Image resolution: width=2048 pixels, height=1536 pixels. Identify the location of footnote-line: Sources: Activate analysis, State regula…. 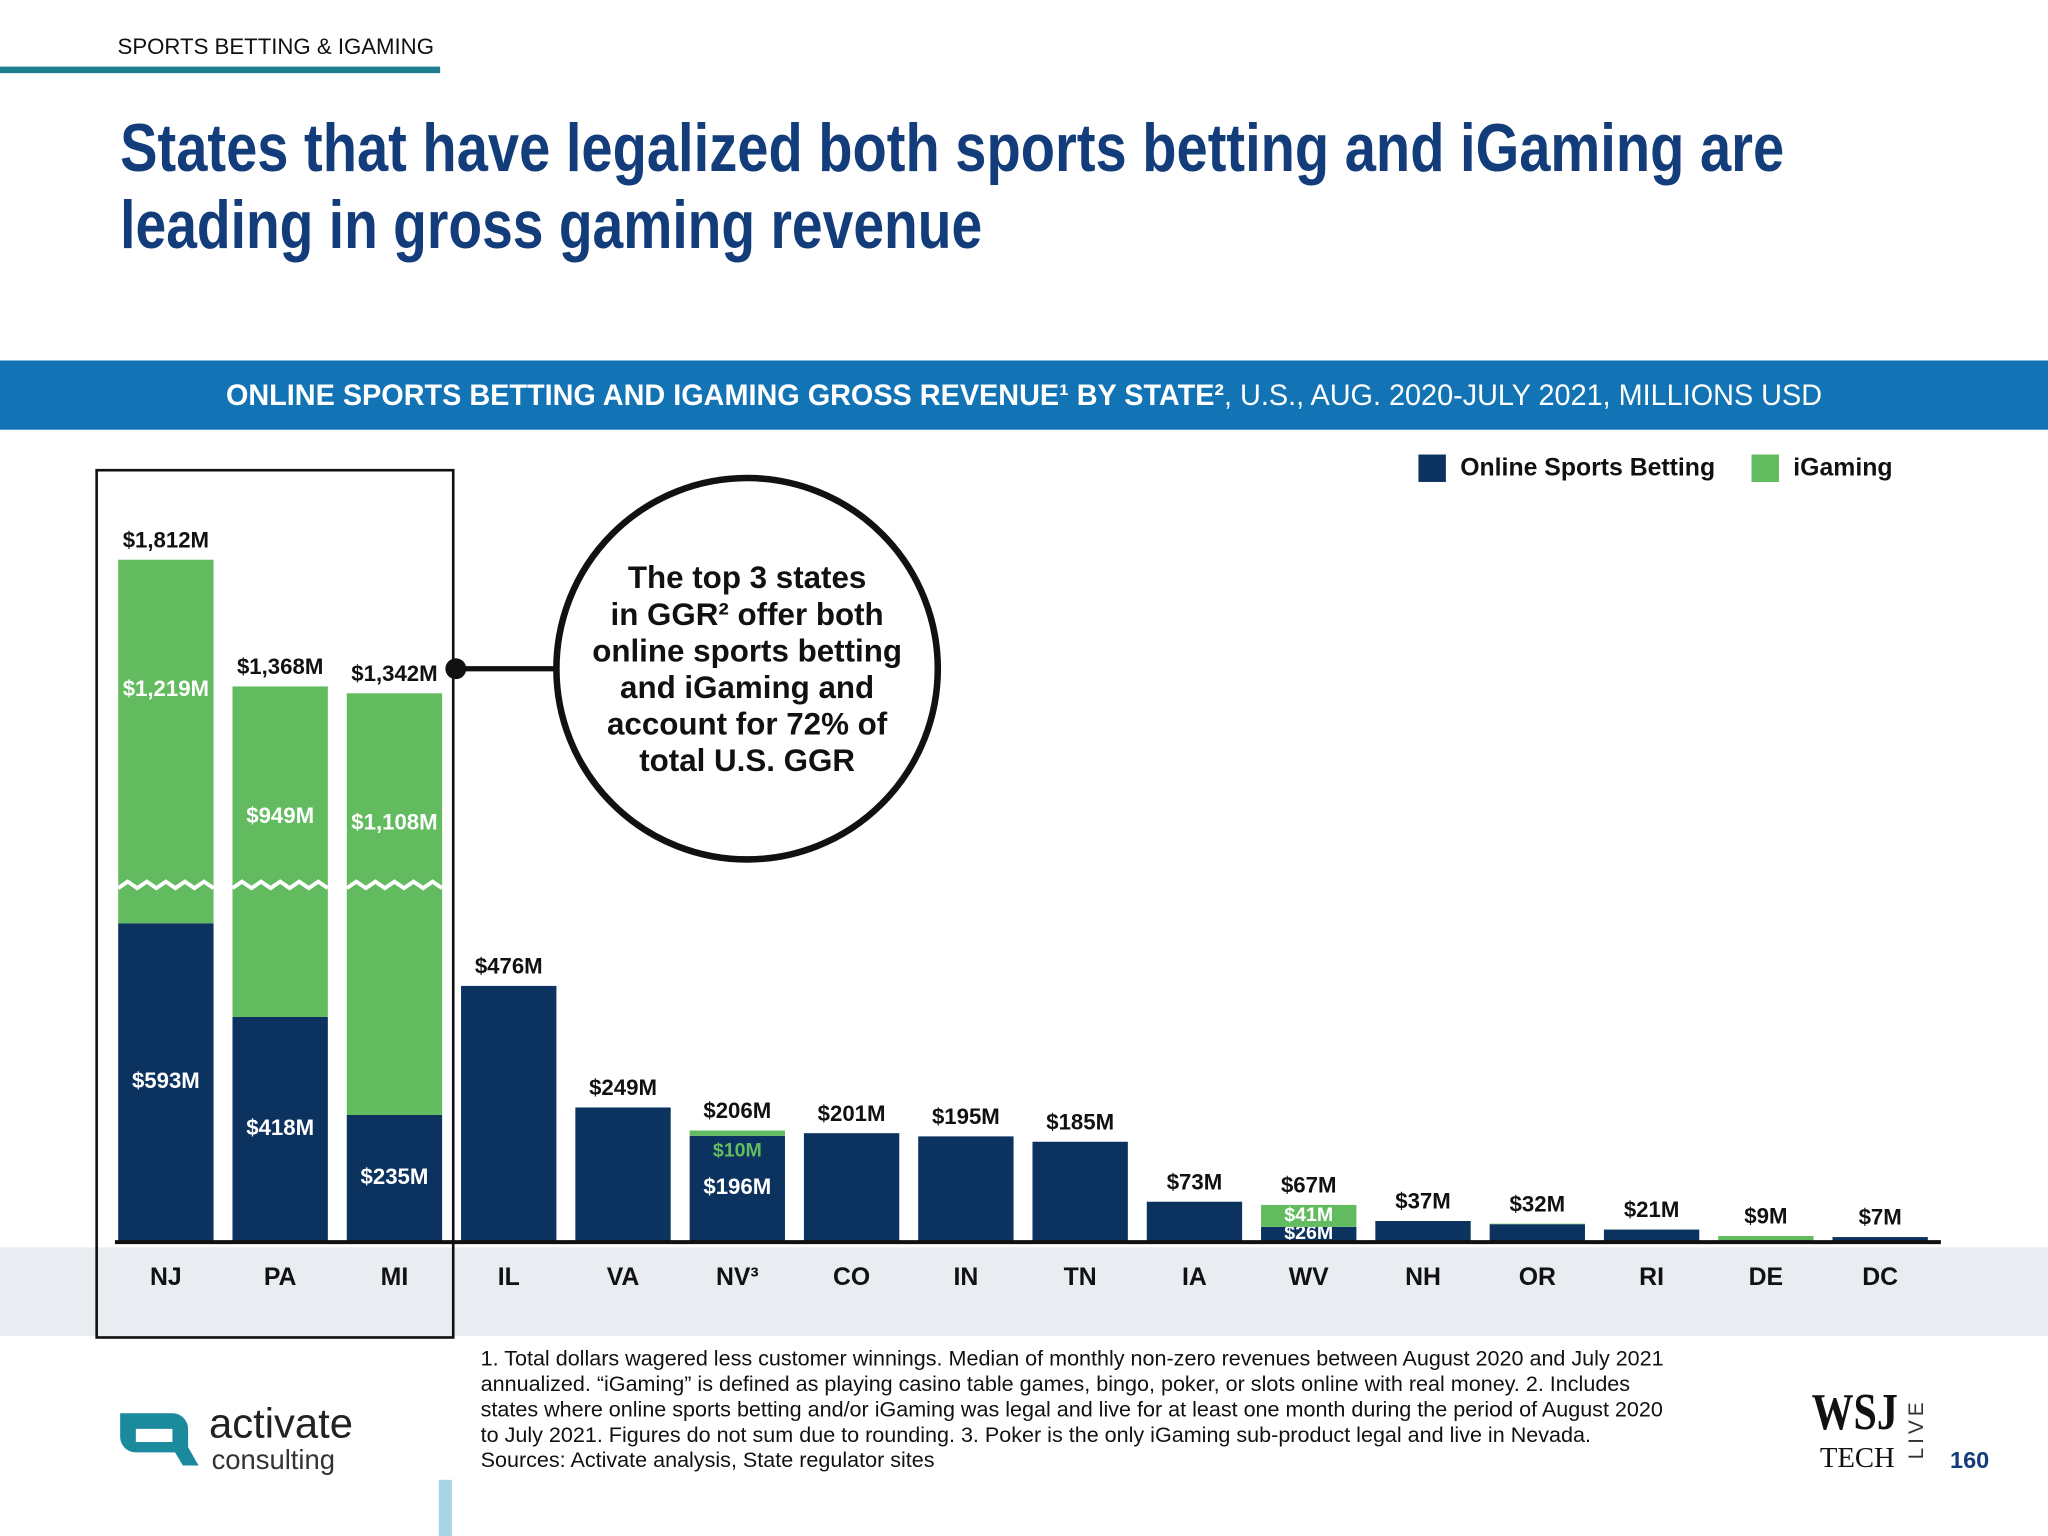
(708, 1459).